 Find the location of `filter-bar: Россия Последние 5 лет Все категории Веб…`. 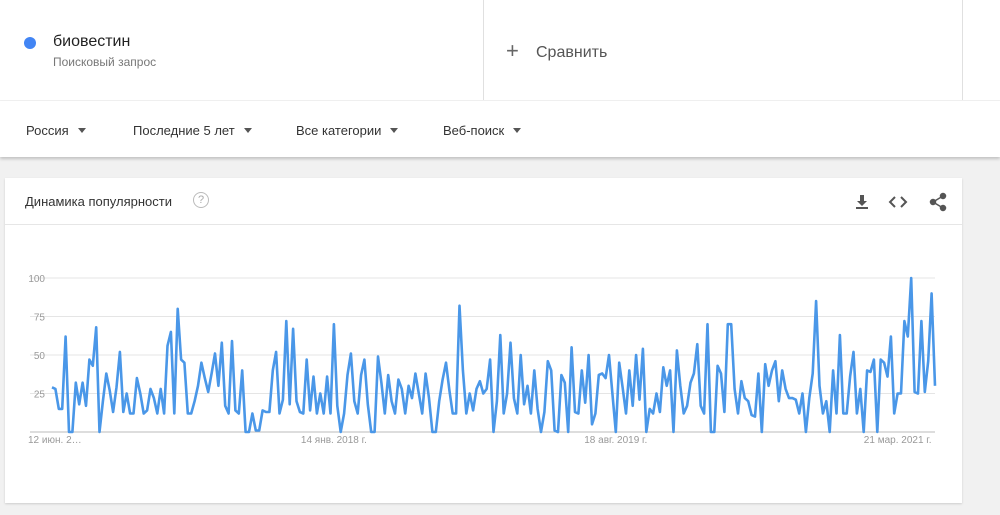

filter-bar: Россия Последние 5 лет Все категории Веб… is located at coordinates (500, 129).